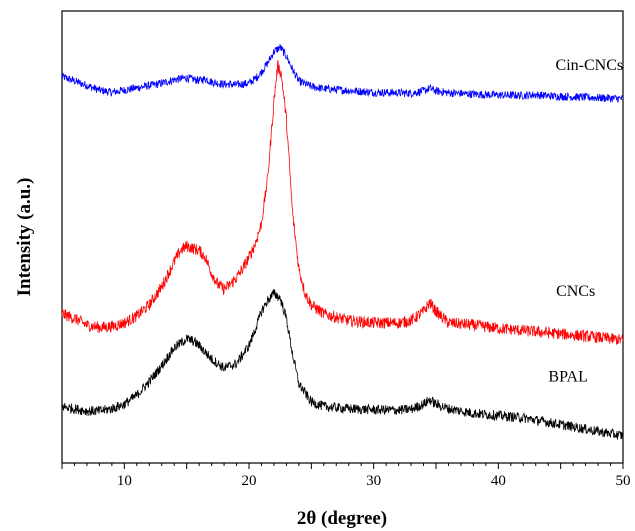 The width and height of the screenshot is (635, 531). I want to click on x-tick-label: 50, so click(623, 481).